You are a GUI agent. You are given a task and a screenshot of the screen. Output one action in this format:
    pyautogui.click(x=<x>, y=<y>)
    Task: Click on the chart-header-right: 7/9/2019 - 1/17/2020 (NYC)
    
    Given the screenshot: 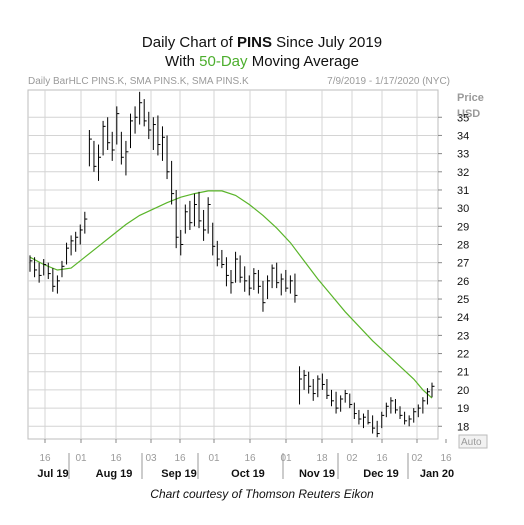 What is the action you would take?
    pyautogui.click(x=388, y=81)
    